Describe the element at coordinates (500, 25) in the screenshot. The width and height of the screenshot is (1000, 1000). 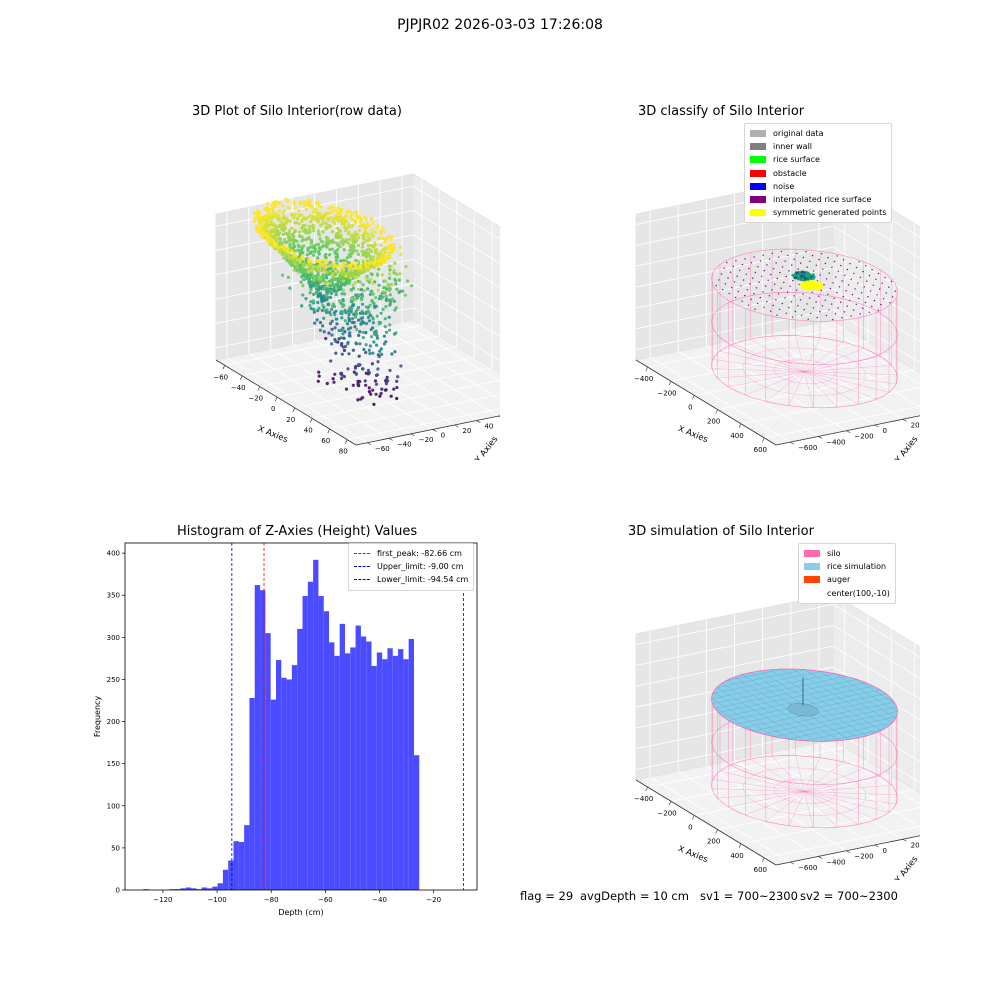
I see `figure-suptitle: PJPJR02 2026-03-03 17:26:08` at that location.